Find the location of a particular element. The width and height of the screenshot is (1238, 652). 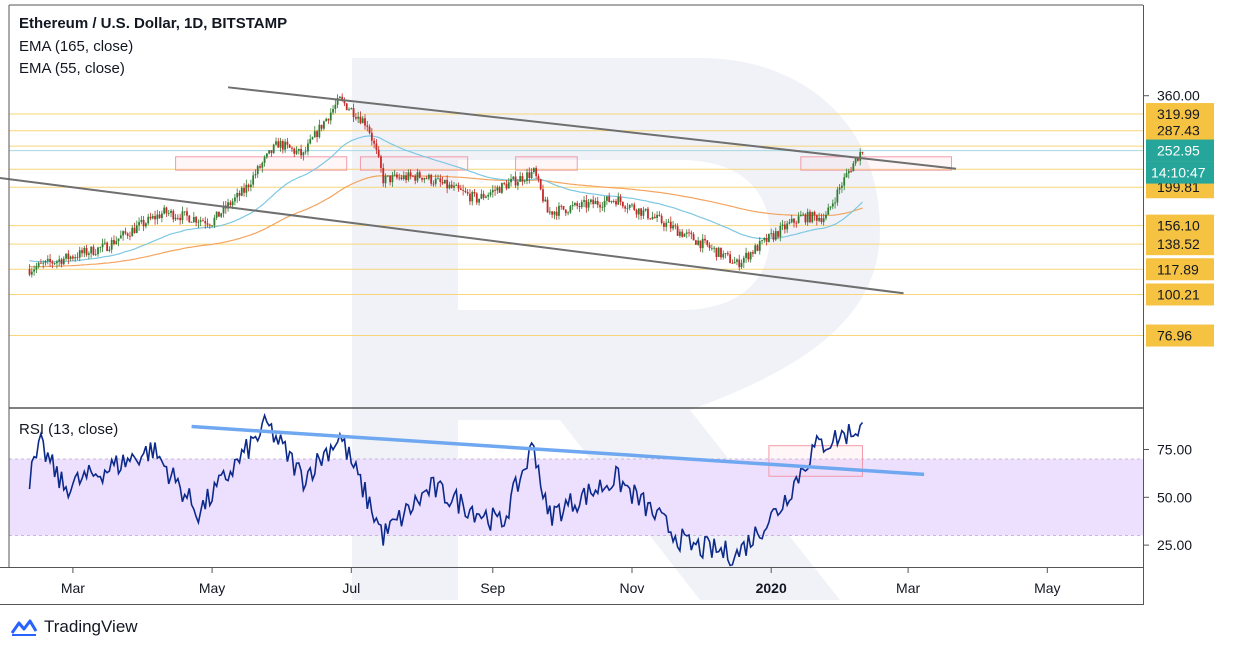

time-tick-label: 2020 is located at coordinates (771, 588).